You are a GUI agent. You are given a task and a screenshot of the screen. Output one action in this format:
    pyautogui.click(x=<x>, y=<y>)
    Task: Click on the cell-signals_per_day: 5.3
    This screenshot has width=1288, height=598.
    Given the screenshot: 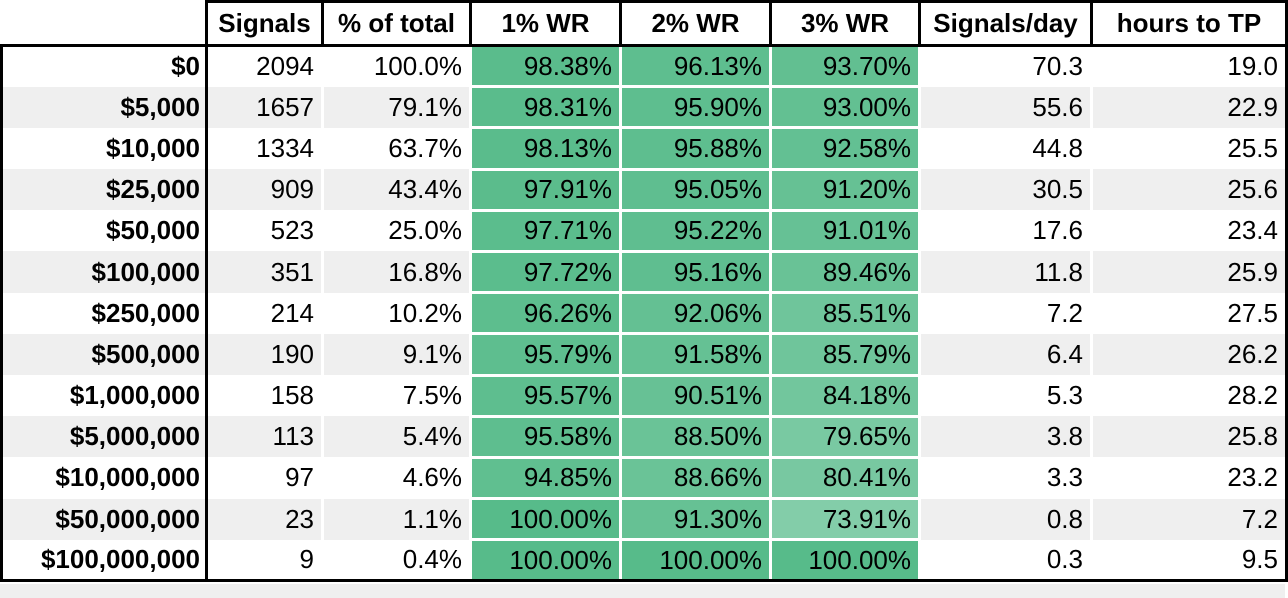 What is the action you would take?
    pyautogui.click(x=1006, y=396)
    